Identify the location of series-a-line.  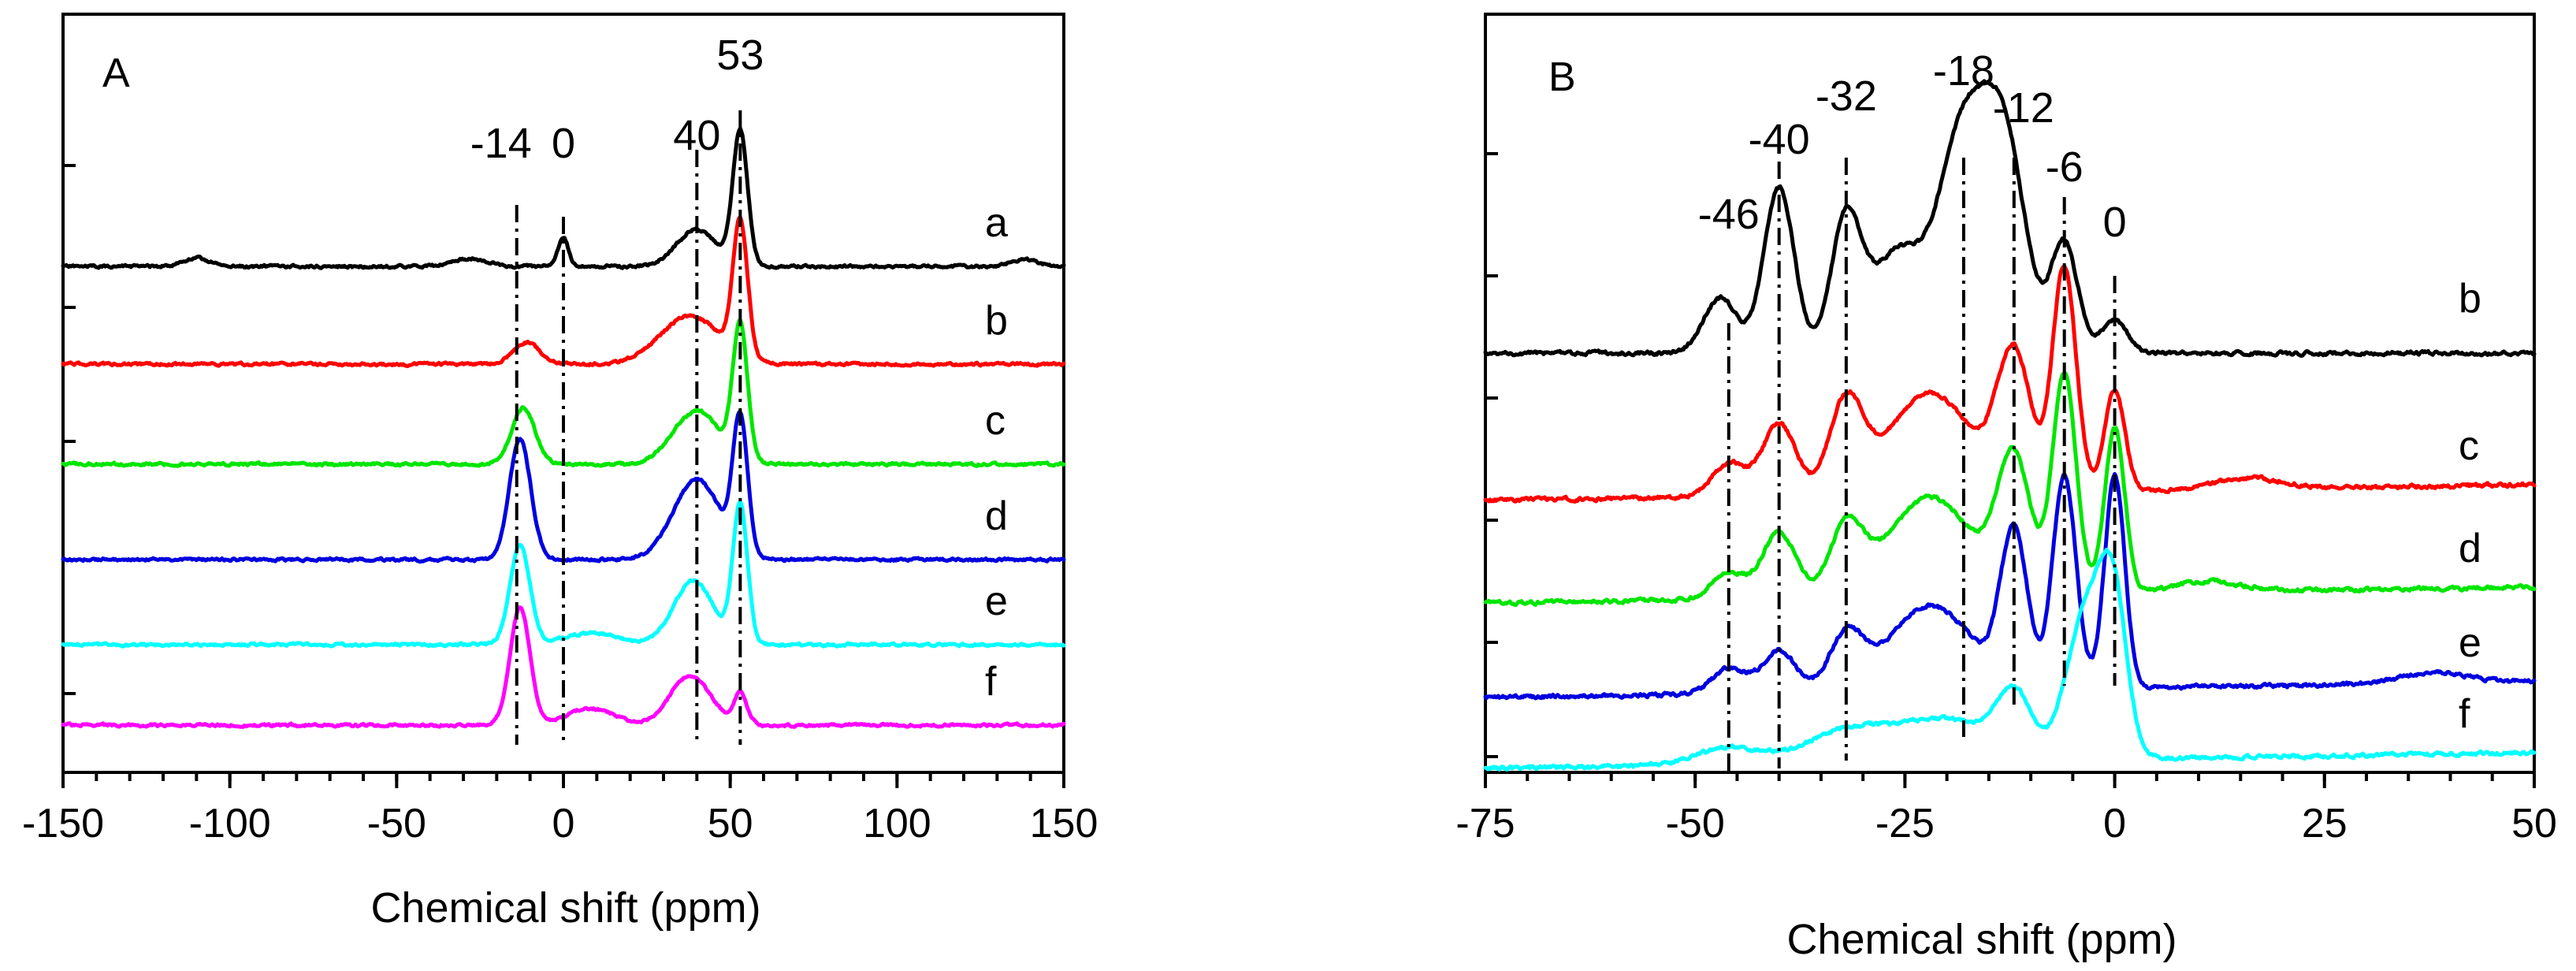
(563, 198).